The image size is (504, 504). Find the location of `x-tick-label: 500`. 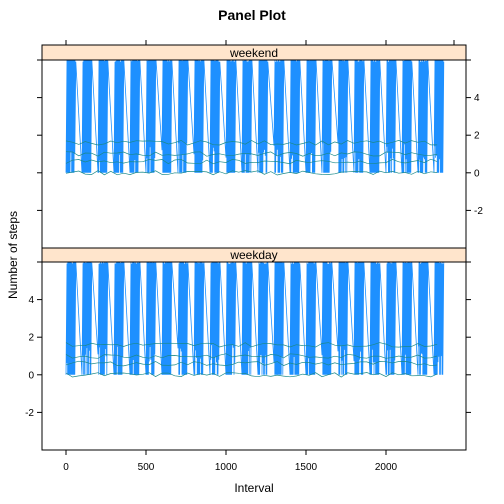

x-tick-label: 500 is located at coordinates (146, 467).